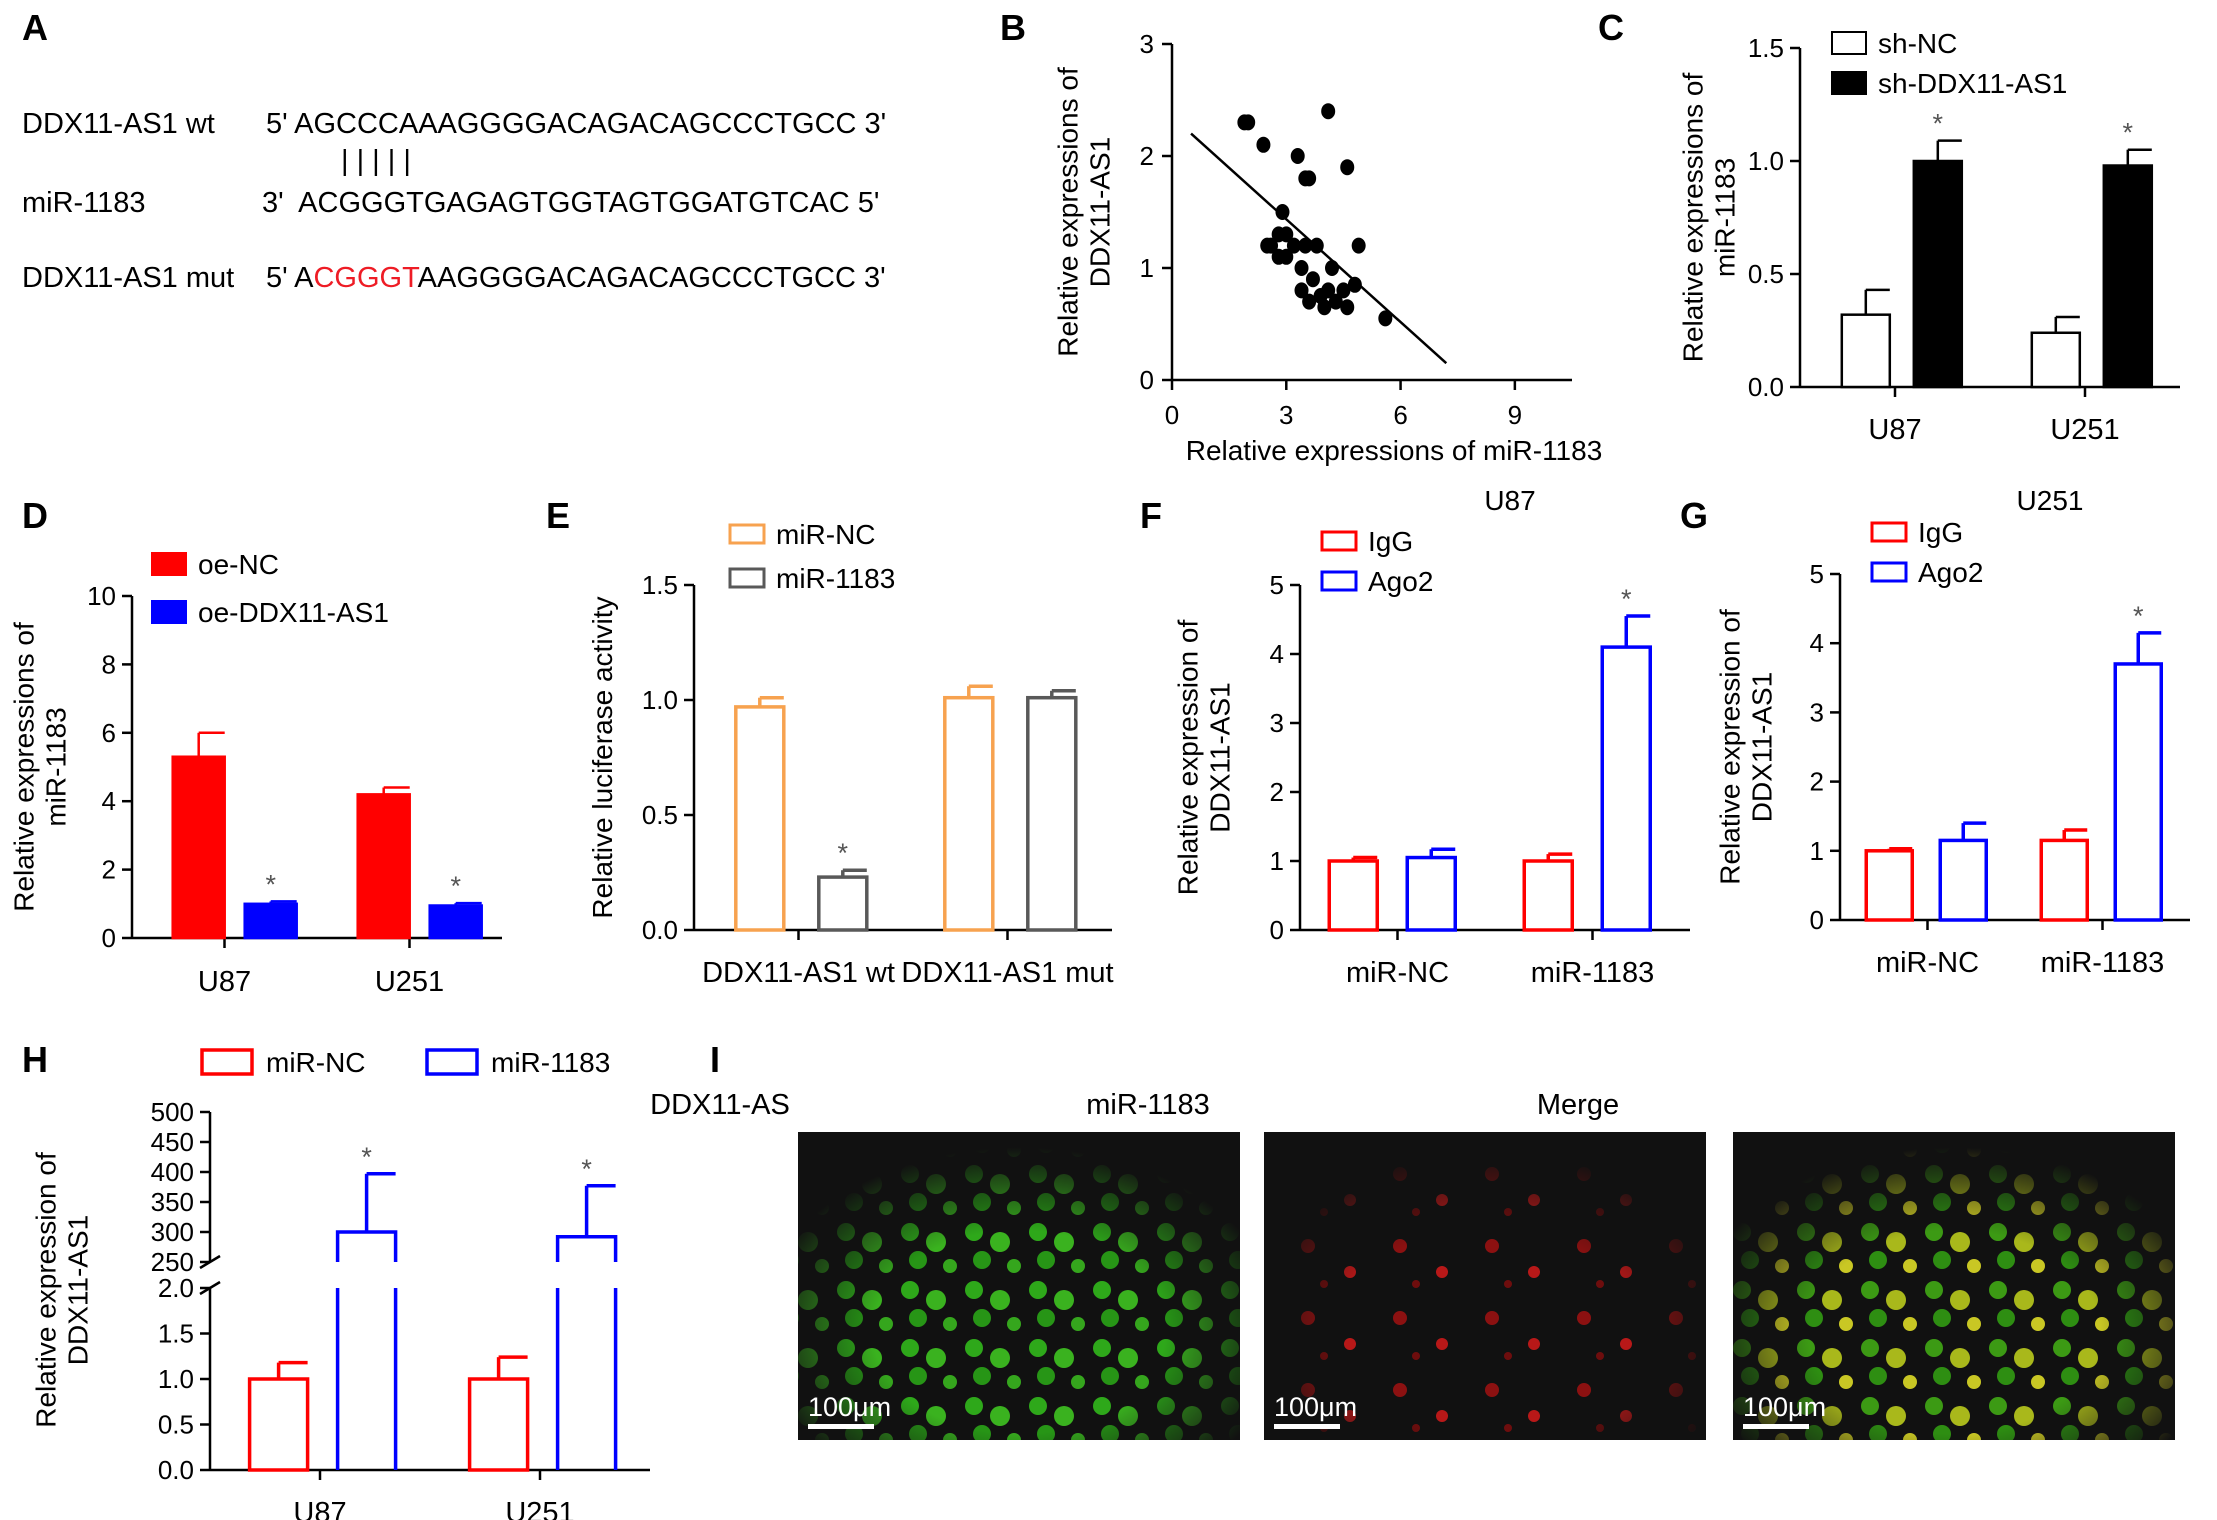 The width and height of the screenshot is (2217, 1520). I want to click on panel-label-d: D, so click(35, 515).